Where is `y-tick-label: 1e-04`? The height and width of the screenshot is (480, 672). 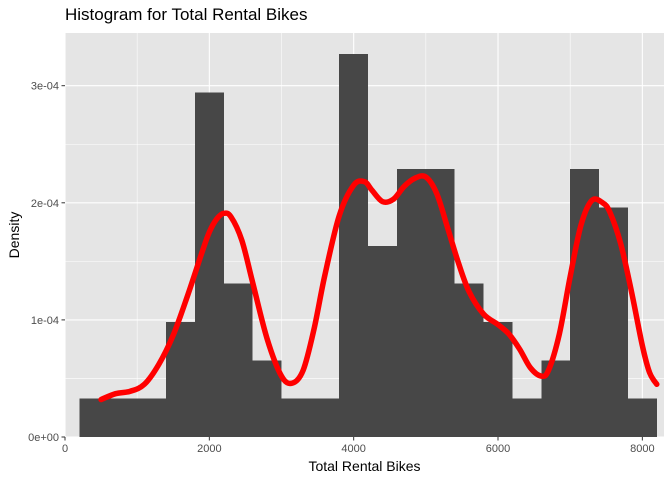 y-tick-label: 1e-04 is located at coordinates (45, 321).